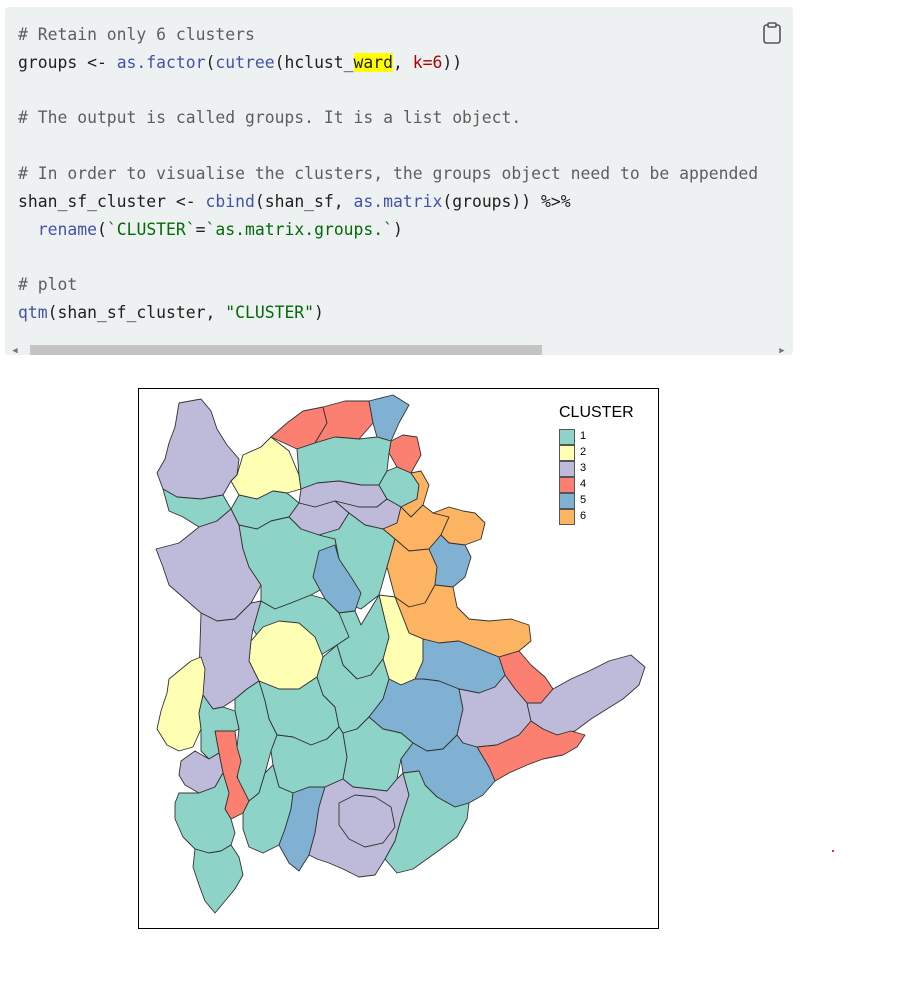  Describe the element at coordinates (314, 62) in the screenshot. I see `code-token: (hclust_` at that location.